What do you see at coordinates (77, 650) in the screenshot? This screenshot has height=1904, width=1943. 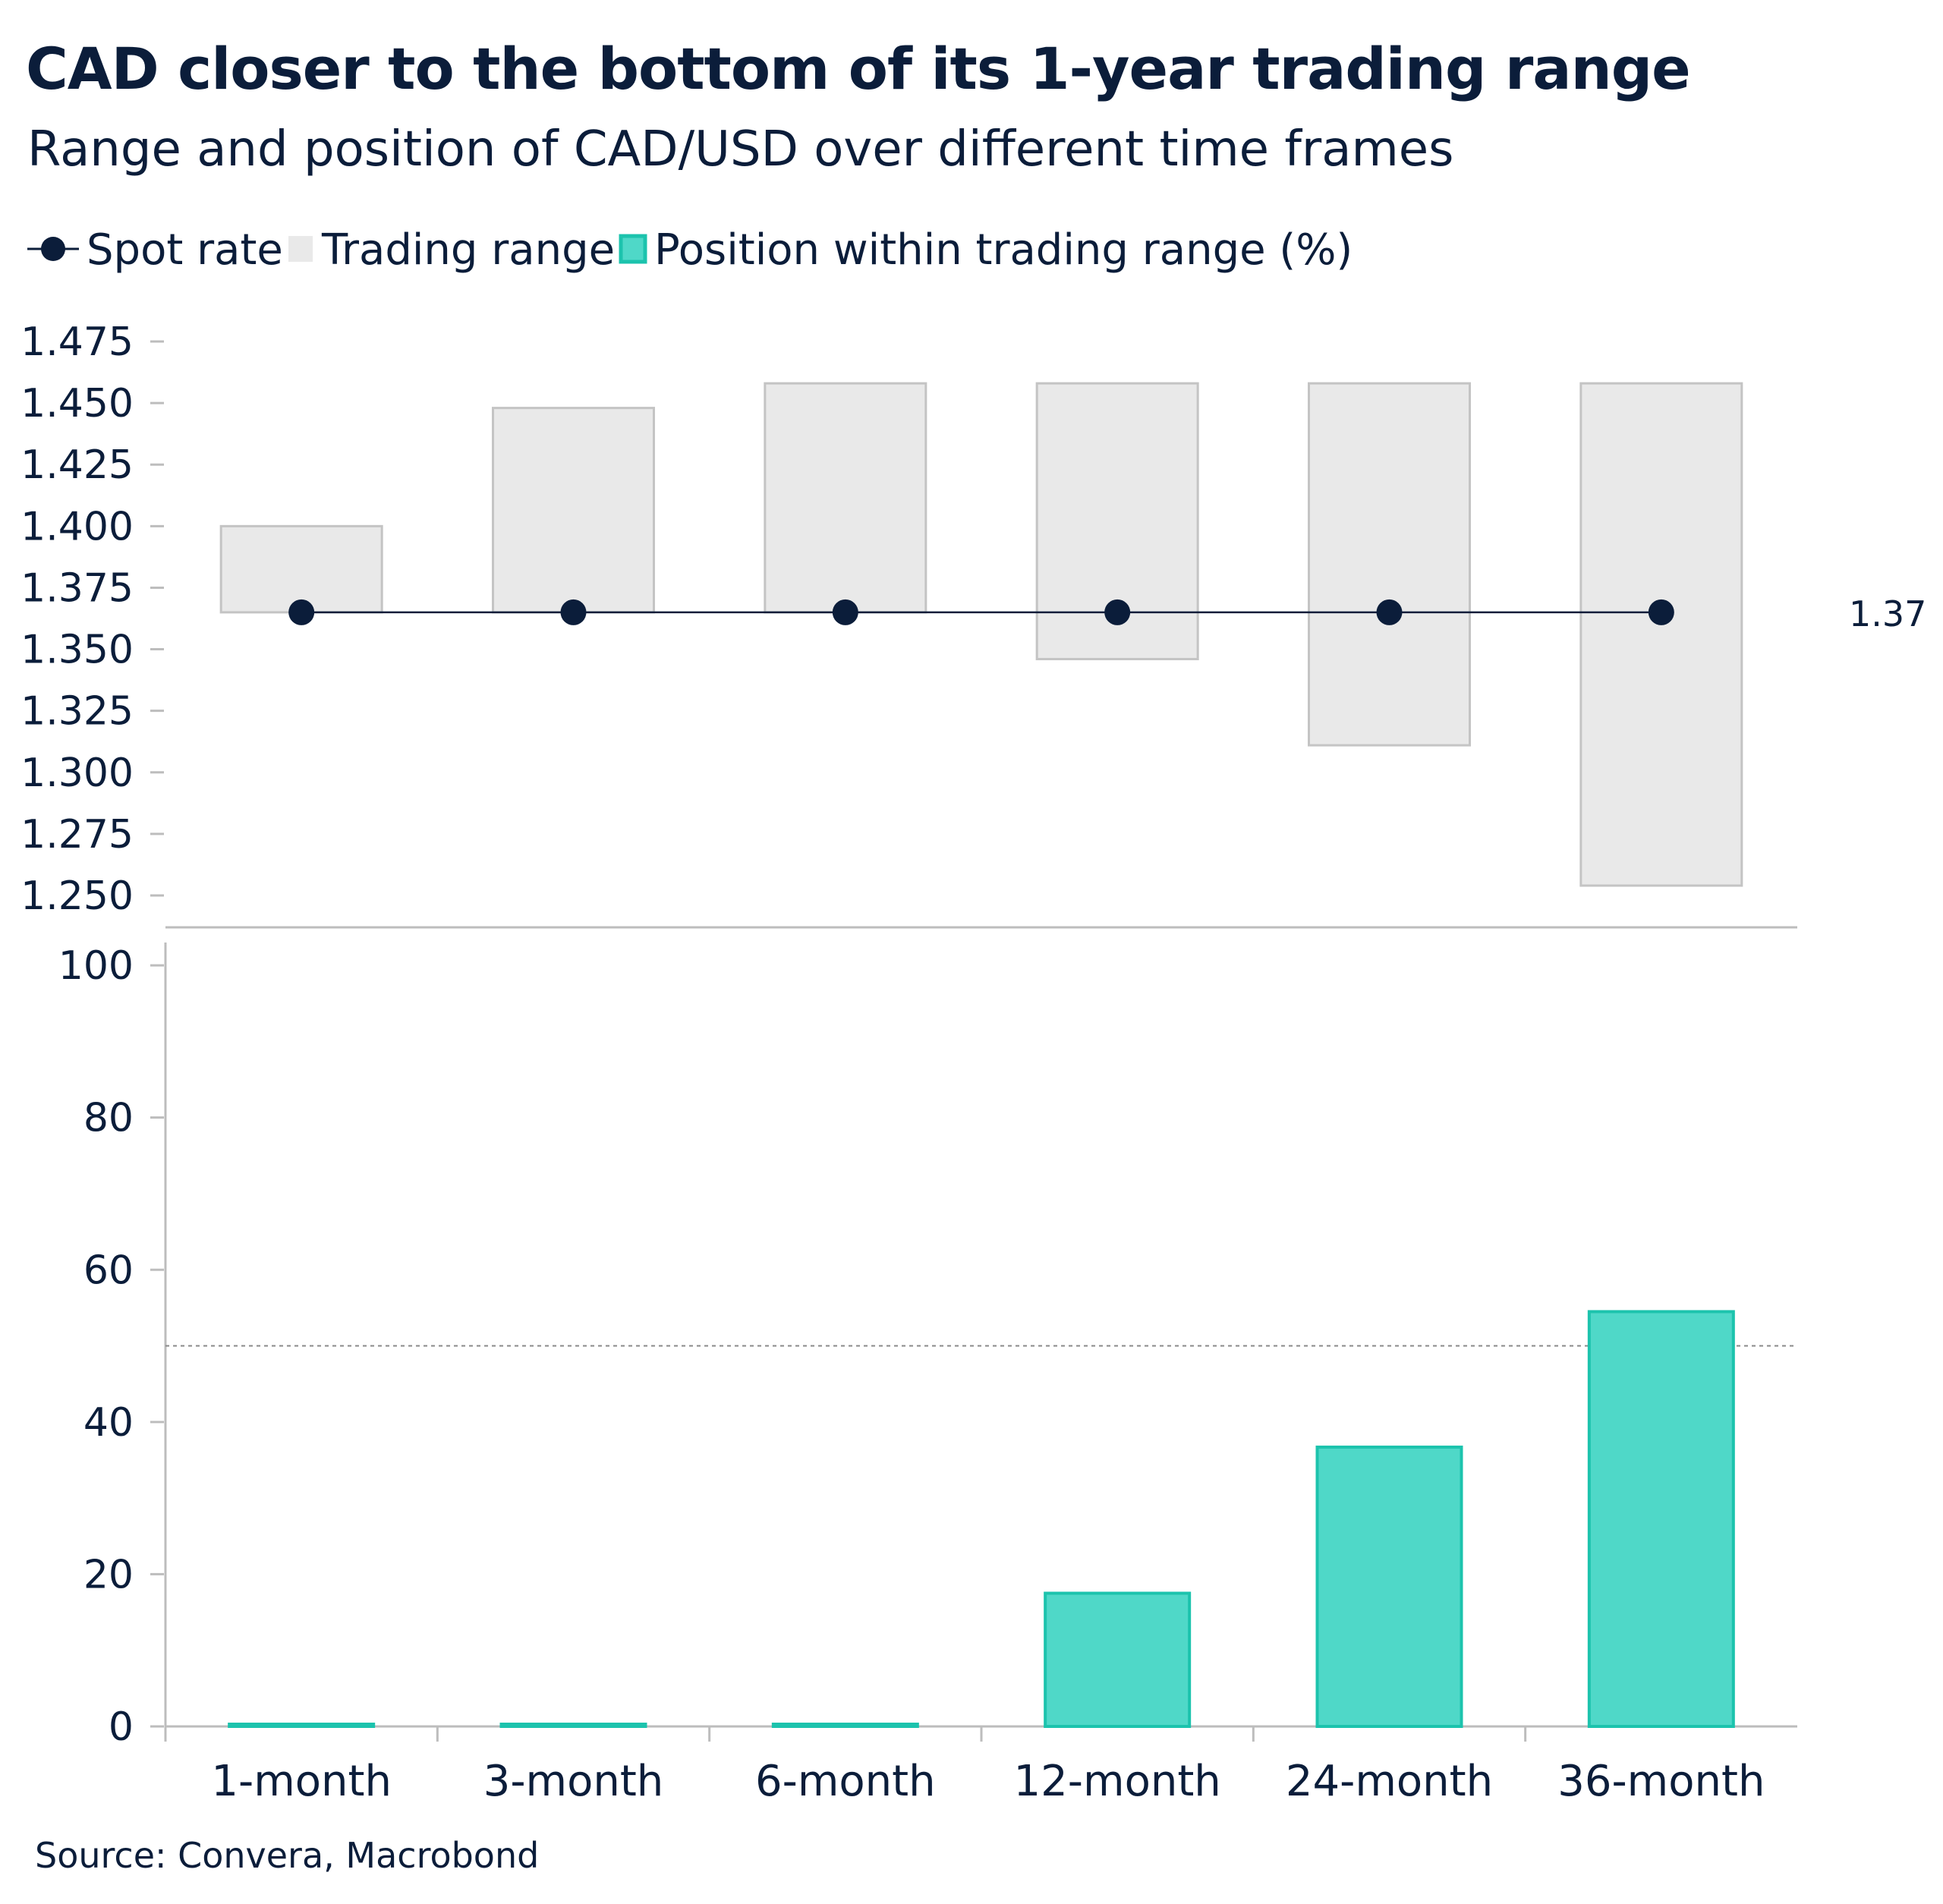 I see `range-y-tick-label: 1.350` at bounding box center [77, 650].